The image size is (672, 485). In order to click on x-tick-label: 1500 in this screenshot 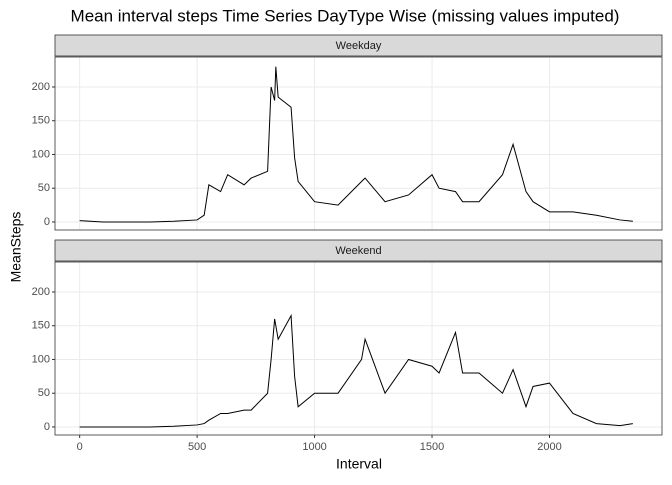, I will do `click(432, 447)`.